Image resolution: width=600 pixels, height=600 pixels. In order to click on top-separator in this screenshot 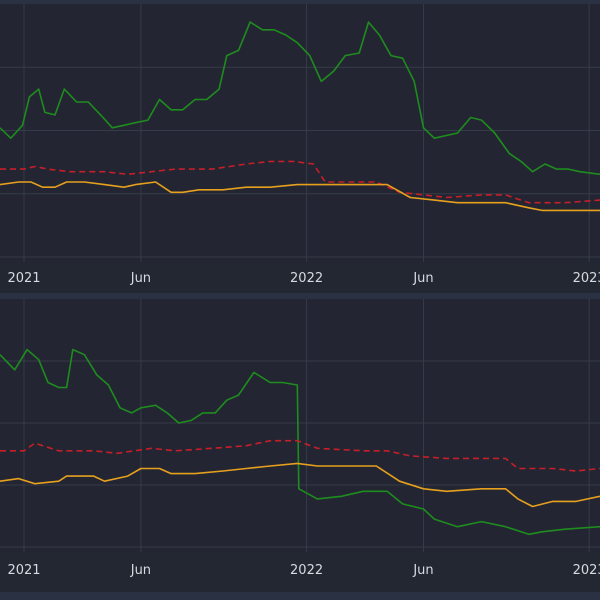, I will do `click(300, 2)`.